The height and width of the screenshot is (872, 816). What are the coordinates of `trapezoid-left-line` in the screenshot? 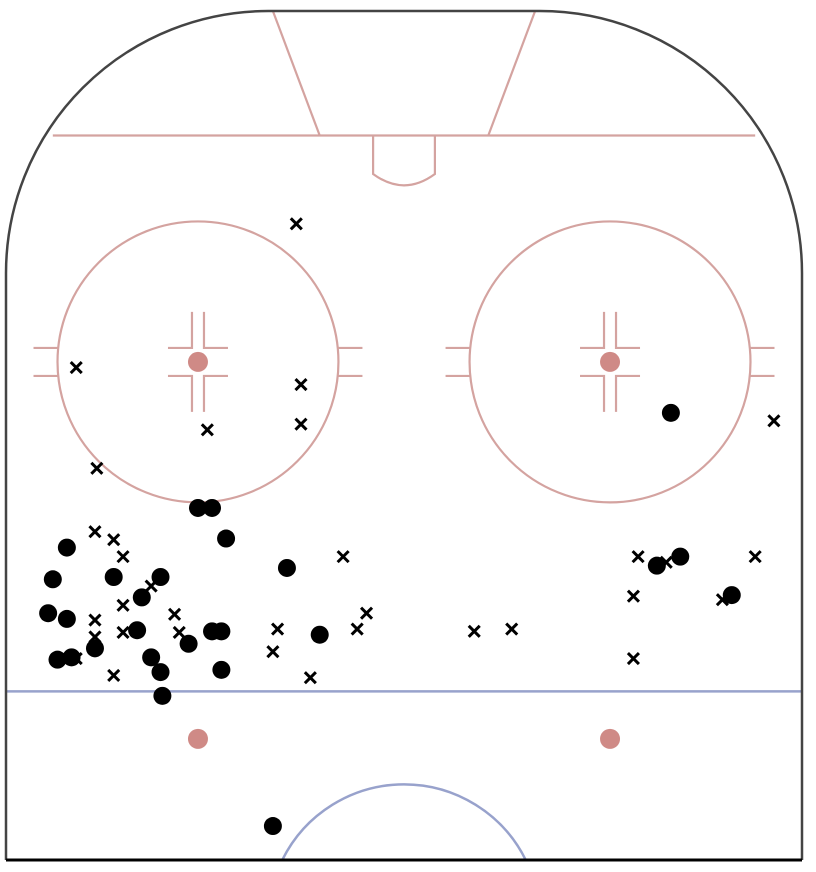 It's located at (296, 73).